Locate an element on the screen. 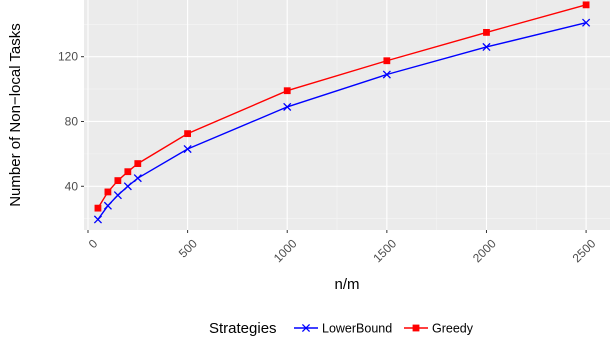  legend-title: Strategies is located at coordinates (243, 328).